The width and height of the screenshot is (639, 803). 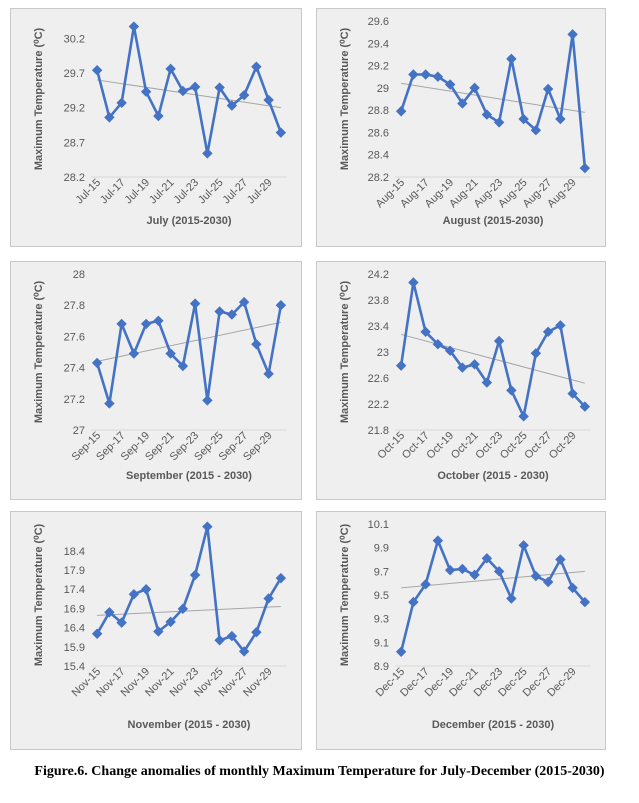 I want to click on y-tick-label: 9.3, so click(x=381, y=620).